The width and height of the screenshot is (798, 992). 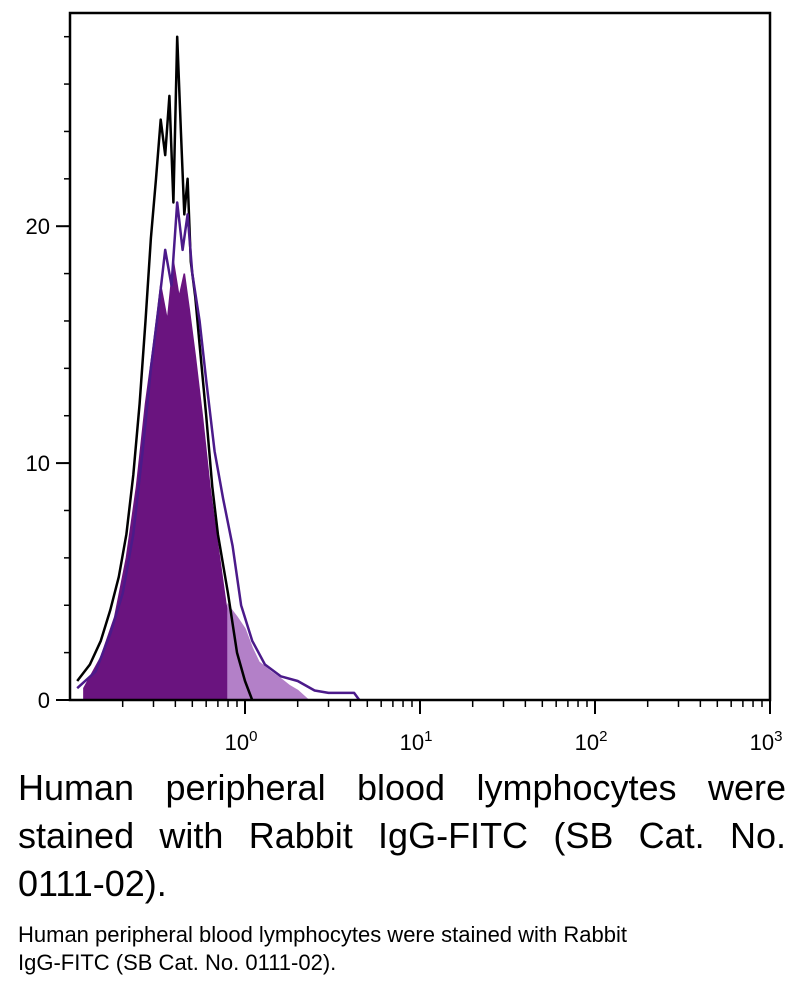 I want to click on x-tick-label: 10², so click(x=591, y=741).